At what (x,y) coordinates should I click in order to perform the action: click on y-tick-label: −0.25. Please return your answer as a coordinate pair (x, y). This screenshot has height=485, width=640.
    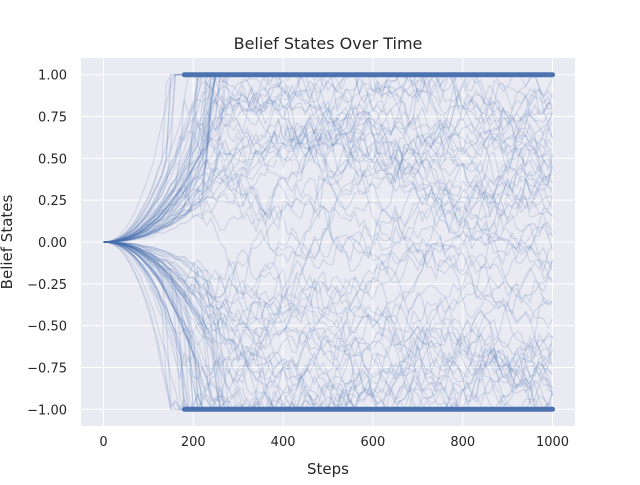
    Looking at the image, I should click on (47, 285).